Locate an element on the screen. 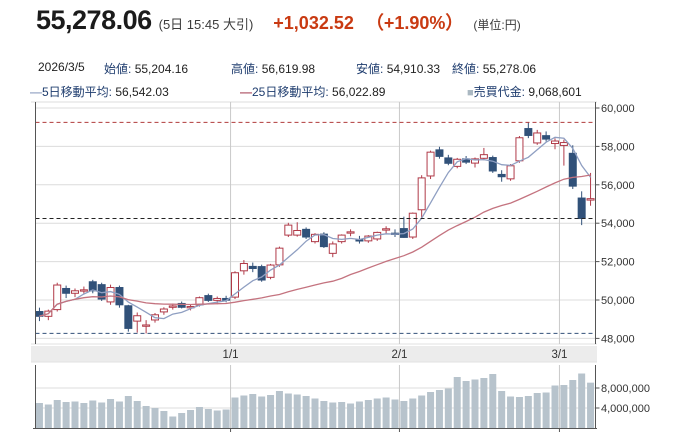  month-label: 2/1 is located at coordinates (399, 355).